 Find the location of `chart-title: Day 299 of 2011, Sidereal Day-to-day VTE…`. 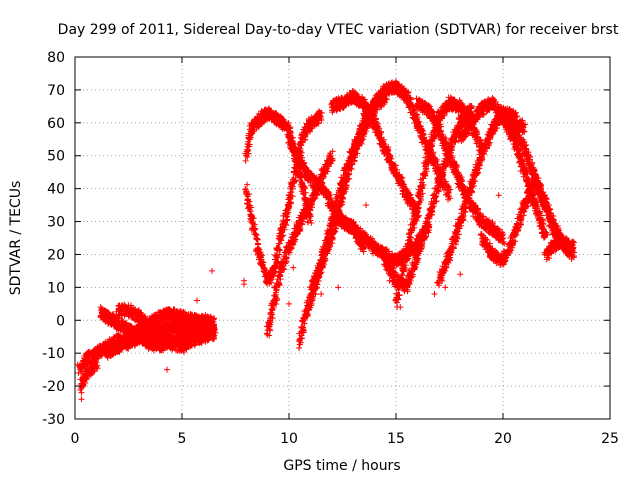

chart-title: Day 299 of 2011, Sidereal Day-to-day VTE… is located at coordinates (338, 30).